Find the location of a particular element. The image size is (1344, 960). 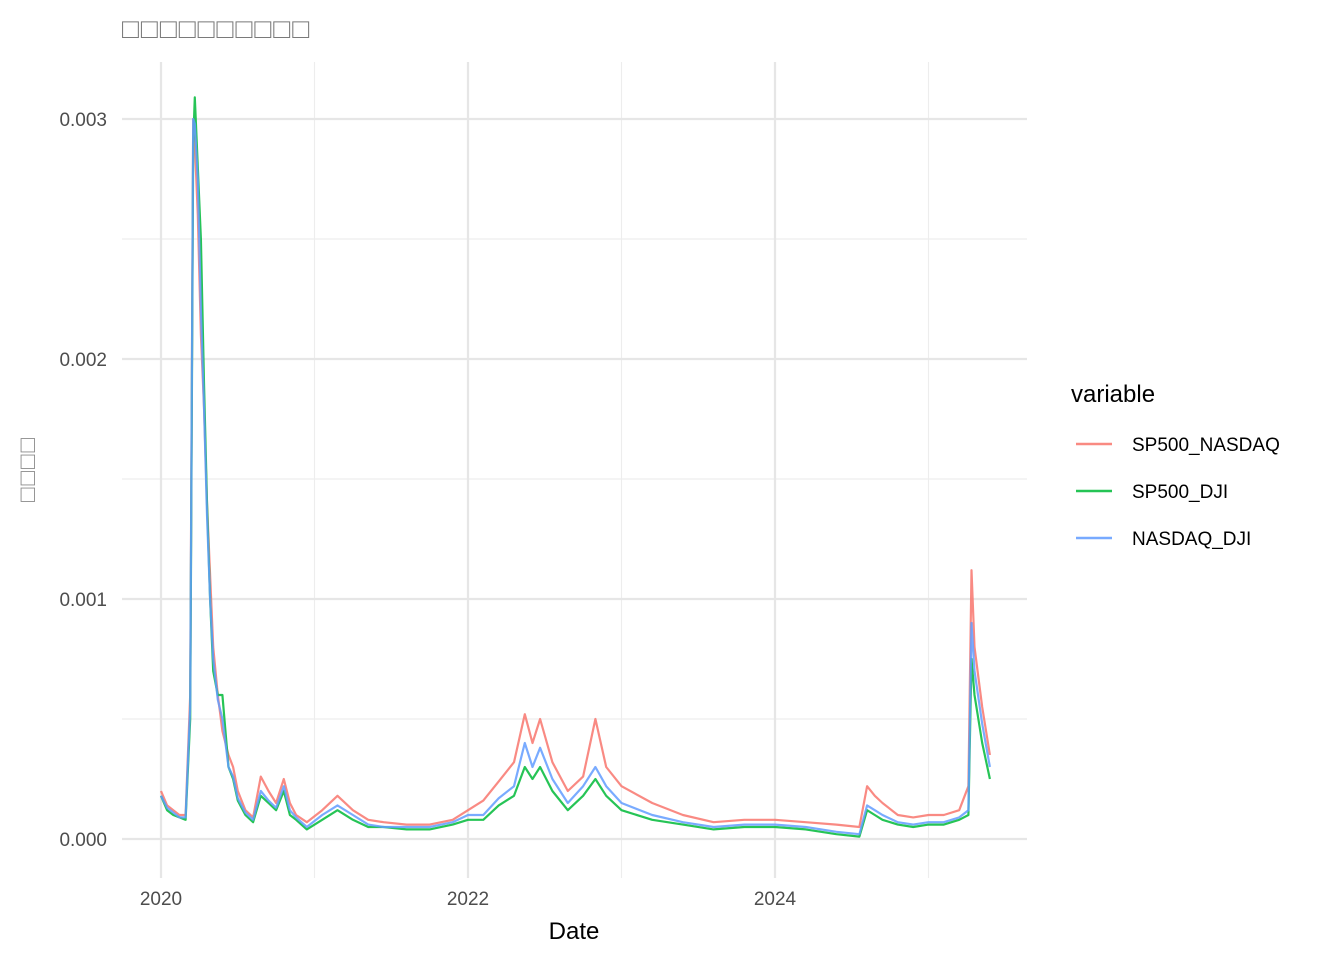

chart-title: □□□□□□□□□□ is located at coordinates (216, 28).